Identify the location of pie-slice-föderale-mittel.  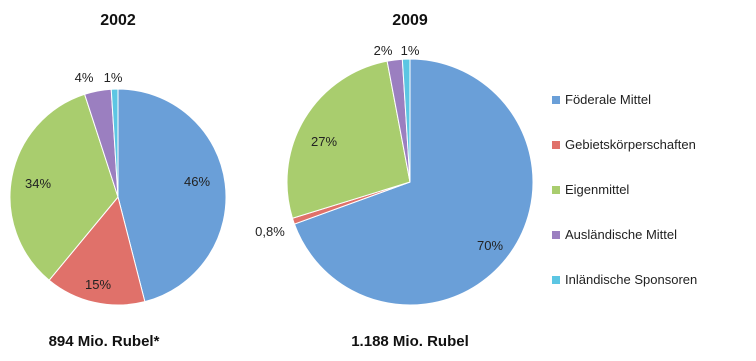
(172, 195).